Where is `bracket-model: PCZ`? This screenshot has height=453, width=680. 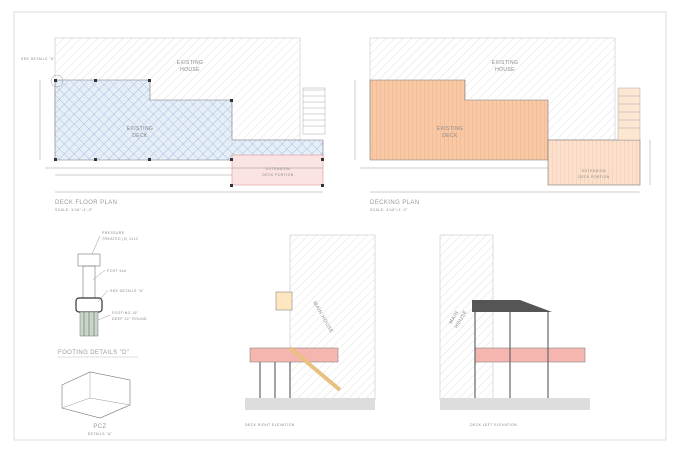
bracket-model: PCZ is located at coordinates (99, 427).